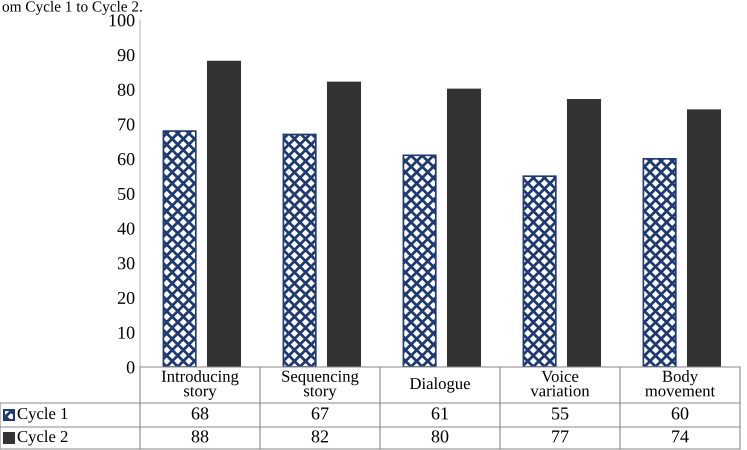 This screenshot has width=747, height=450. Describe the element at coordinates (680, 436) in the screenshot. I see `data-label: 74` at that location.